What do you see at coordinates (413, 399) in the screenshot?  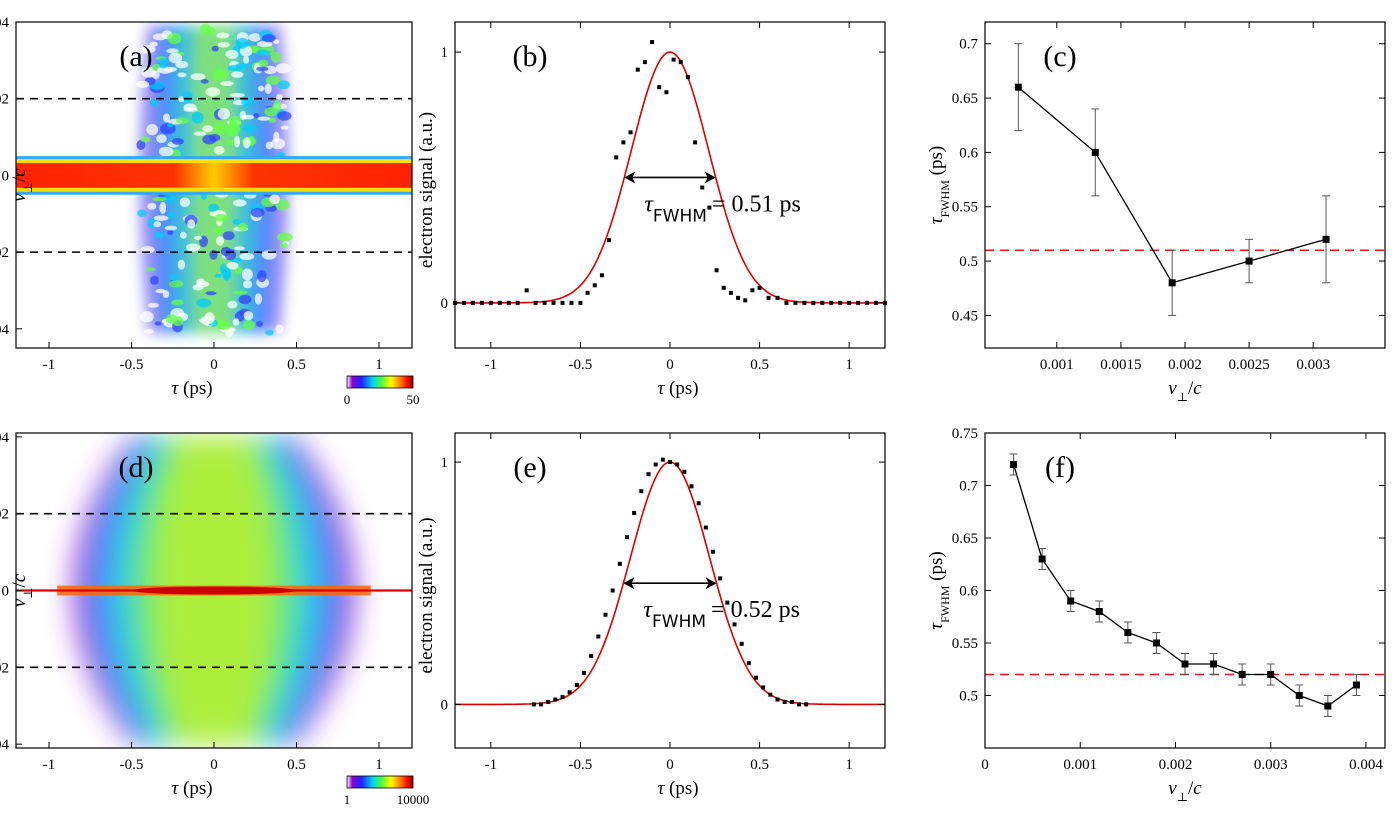 I see `colorbar-max-label: 50` at bounding box center [413, 399].